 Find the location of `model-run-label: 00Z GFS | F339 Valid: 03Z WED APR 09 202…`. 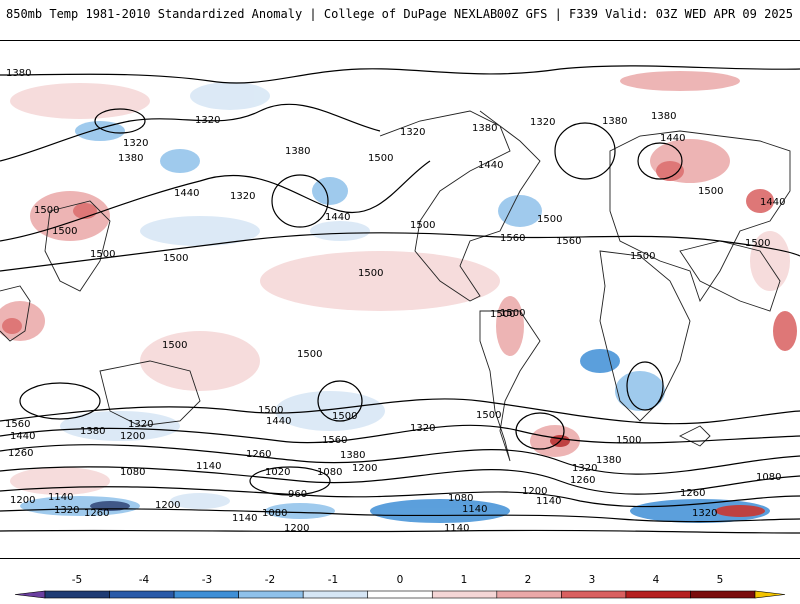

model-run-label: 00Z GFS | F339 Valid: 03Z WED APR 09 202… is located at coordinates (644, 14).